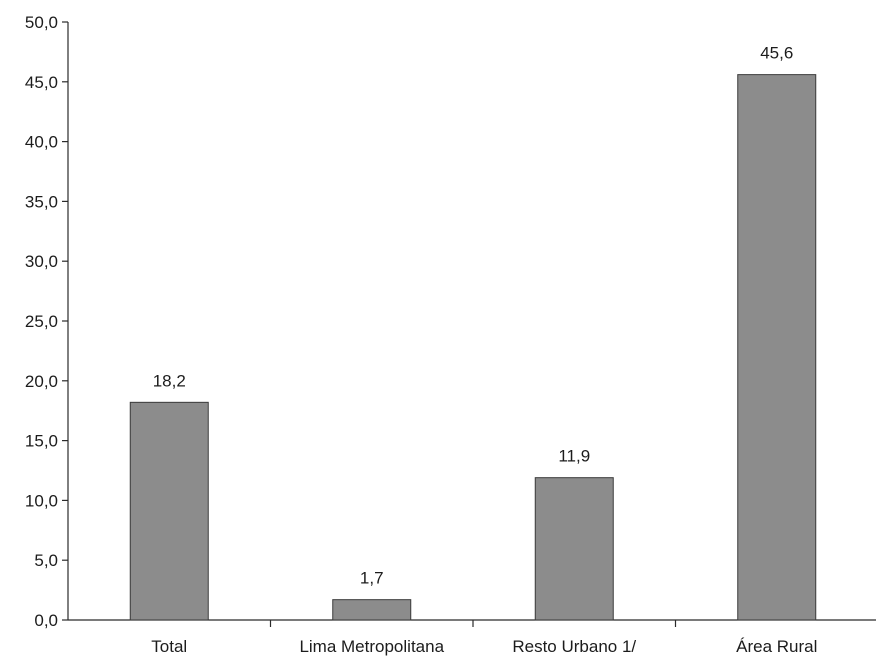 This screenshot has width=876, height=664. What do you see at coordinates (776, 646) in the screenshot?
I see `x-category-label: Área Rural` at bounding box center [776, 646].